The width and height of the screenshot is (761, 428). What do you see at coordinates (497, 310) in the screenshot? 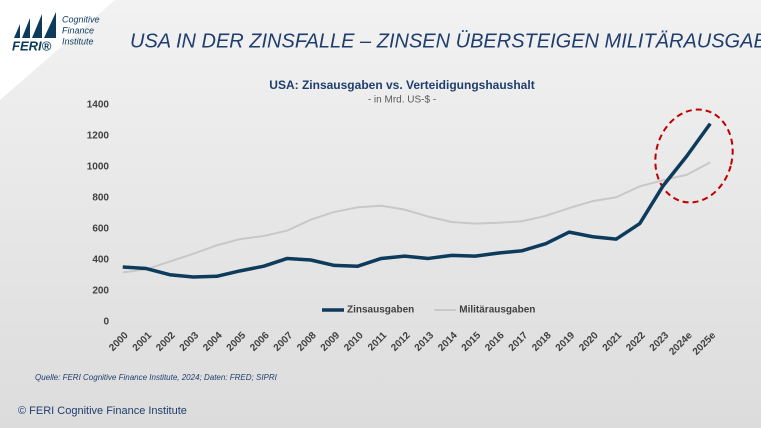
I see `legend-label: Militärausgaben` at bounding box center [497, 310].